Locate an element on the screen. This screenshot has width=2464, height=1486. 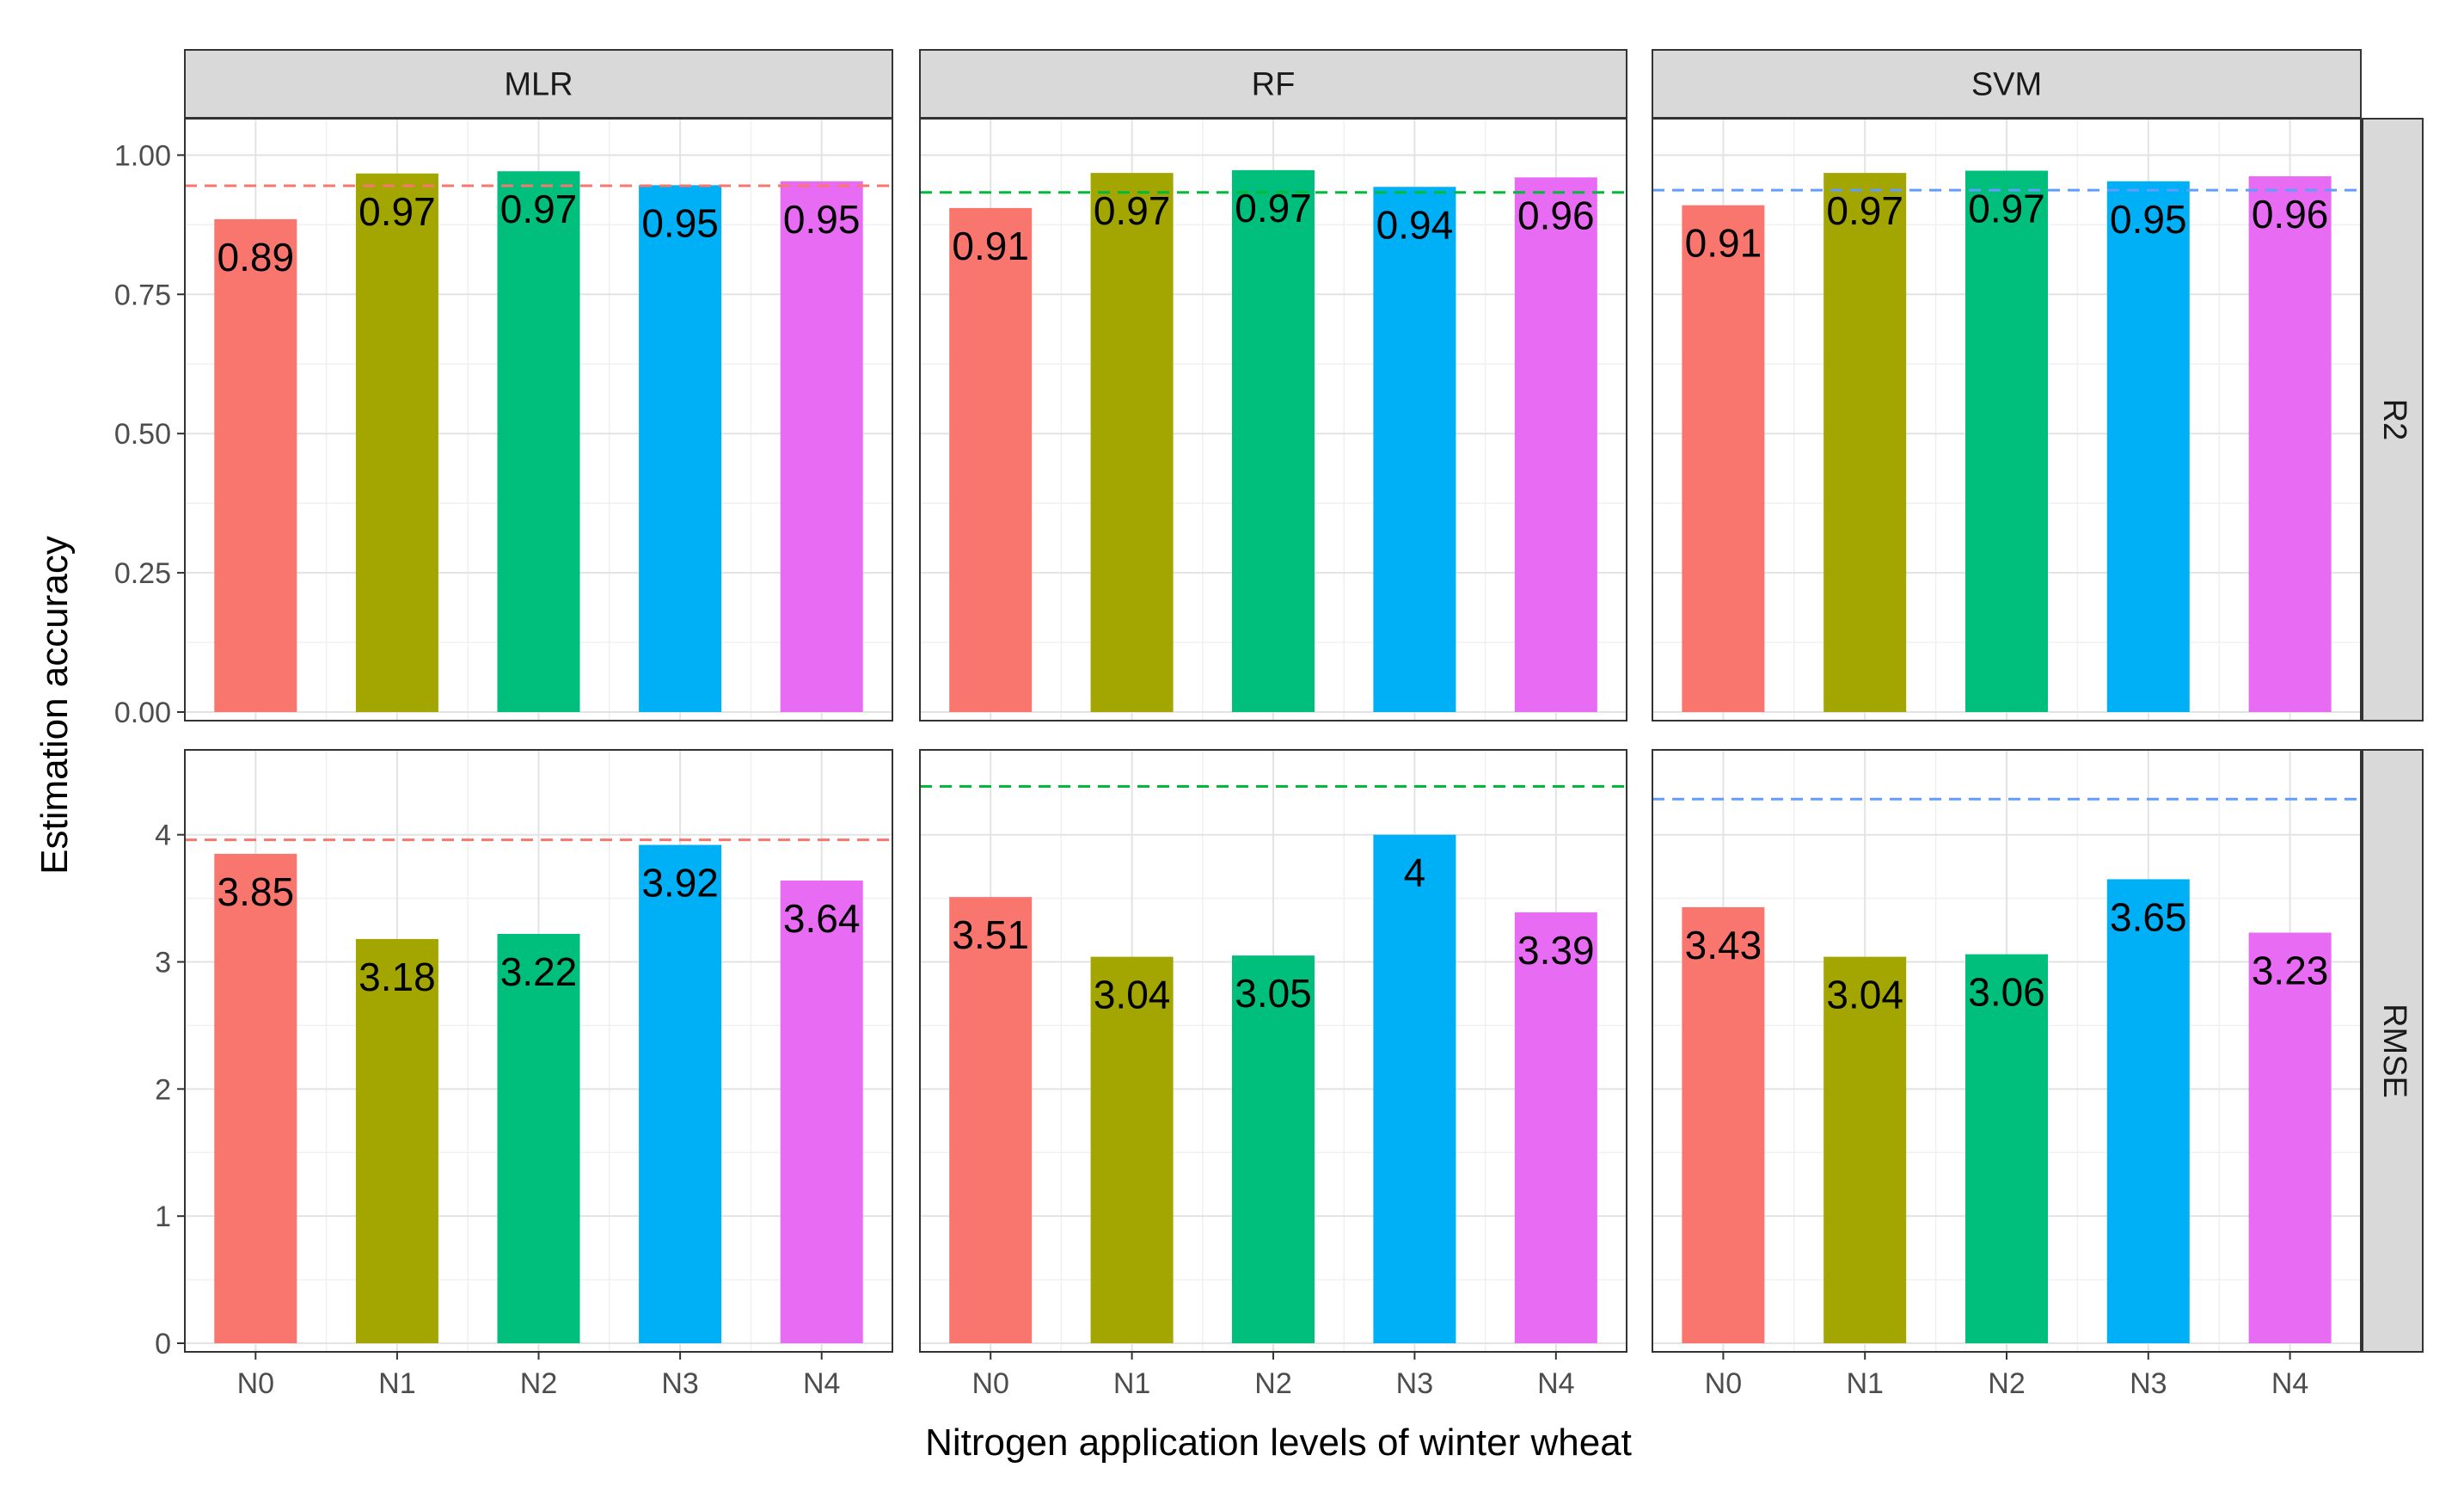
panel-svm-rmse: 3.43 3.04 3.06 3.65 3.23 N0 N1 N2 N3 N4 is located at coordinates (2007, 1074).